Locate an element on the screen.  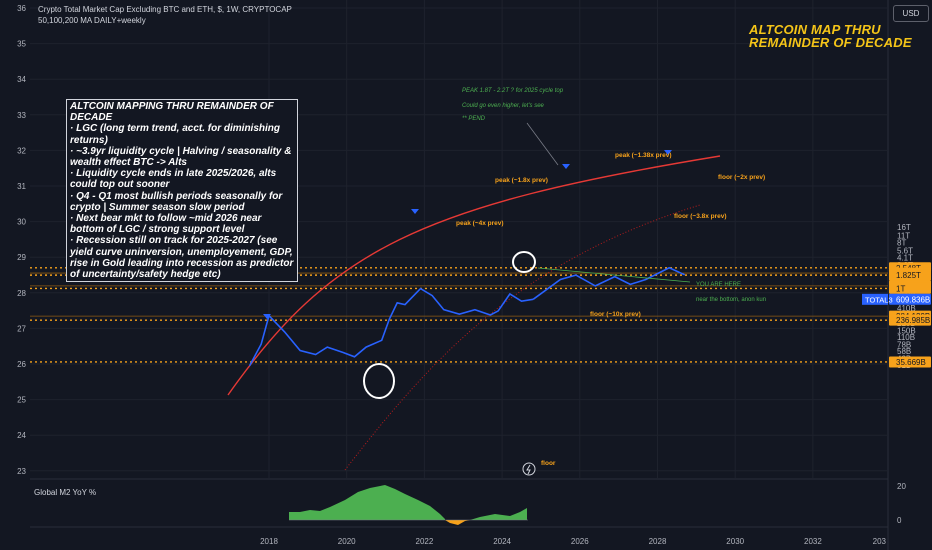
price-badge-text: 35.669B is located at coordinates (911, 362).